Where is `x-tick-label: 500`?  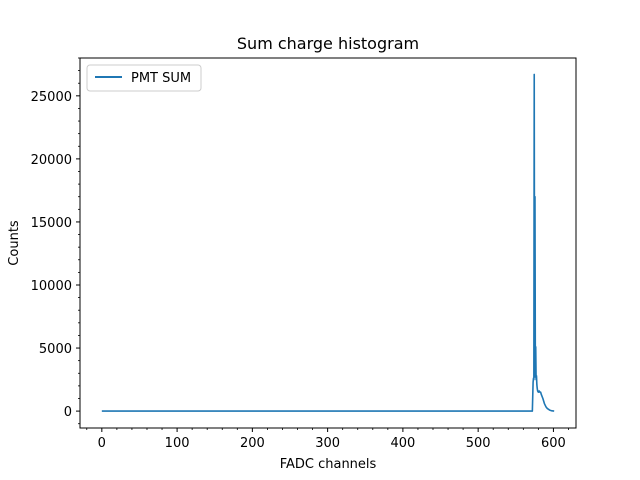 x-tick-label: 500 is located at coordinates (478, 443).